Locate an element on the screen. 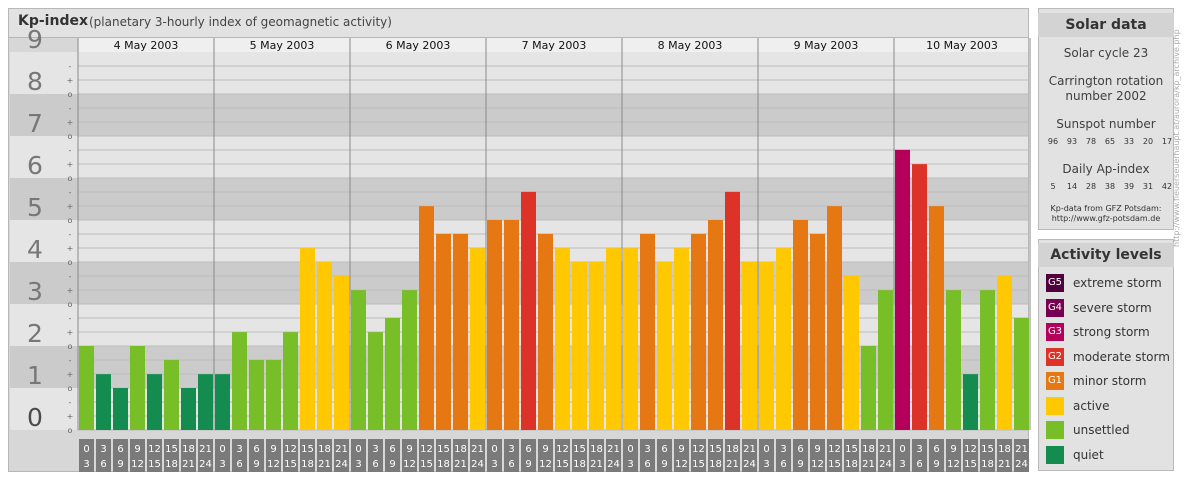 This screenshot has width=1184, height=480. interval-start-label: 18 is located at coordinates (732, 449).